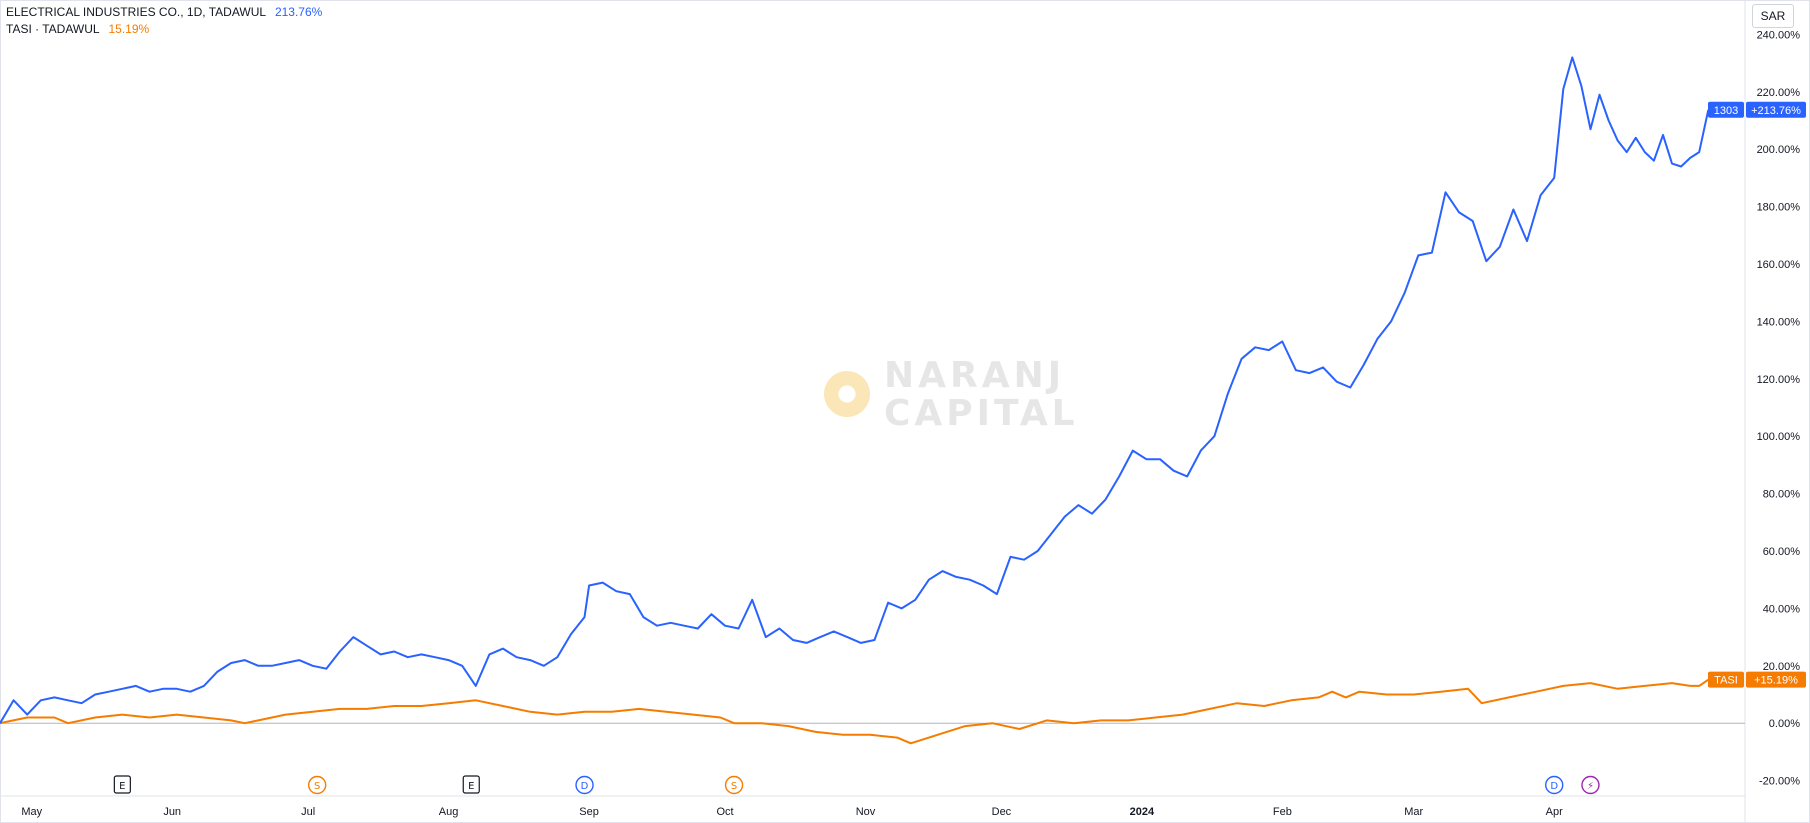  I want to click on series-tag-label: TASI, so click(1726, 681).